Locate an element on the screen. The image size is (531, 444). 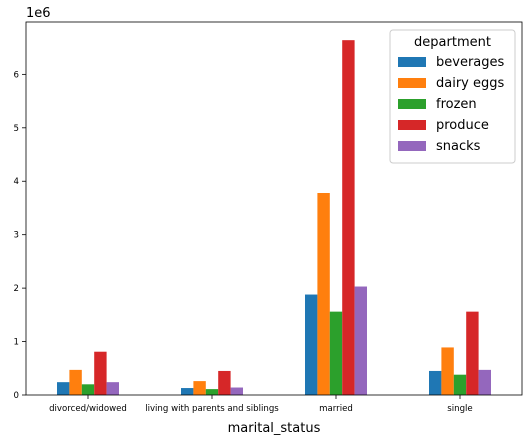
legend-items: beverages dairy eggs frozen produce snacks is located at coordinates (451, 104).